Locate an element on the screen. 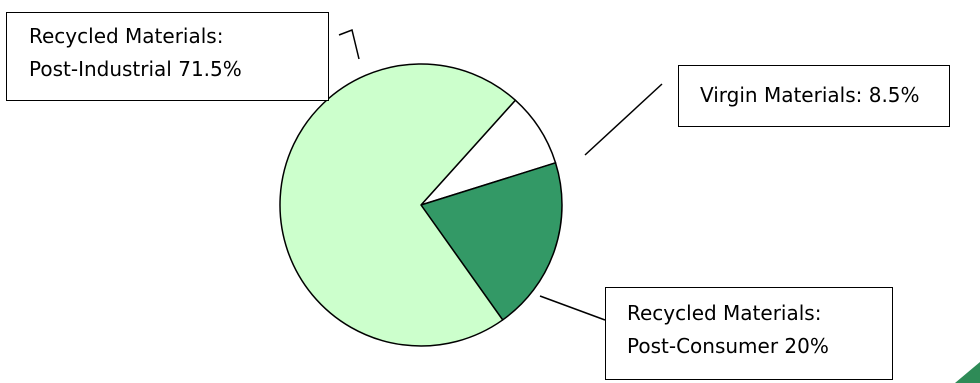 This screenshot has width=980, height=383. callout-virgin: Virgin Materials: 8.5% is located at coordinates (814, 96).